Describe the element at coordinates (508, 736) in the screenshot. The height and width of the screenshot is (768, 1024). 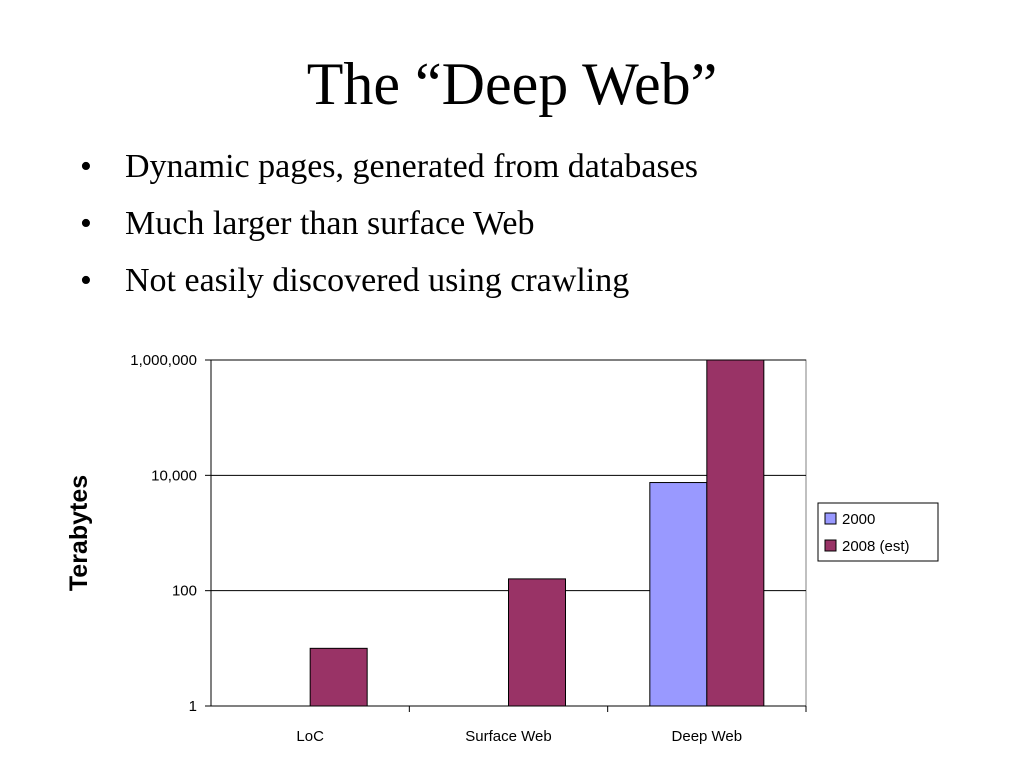
I see `x-tick-label: Surface Web` at that location.